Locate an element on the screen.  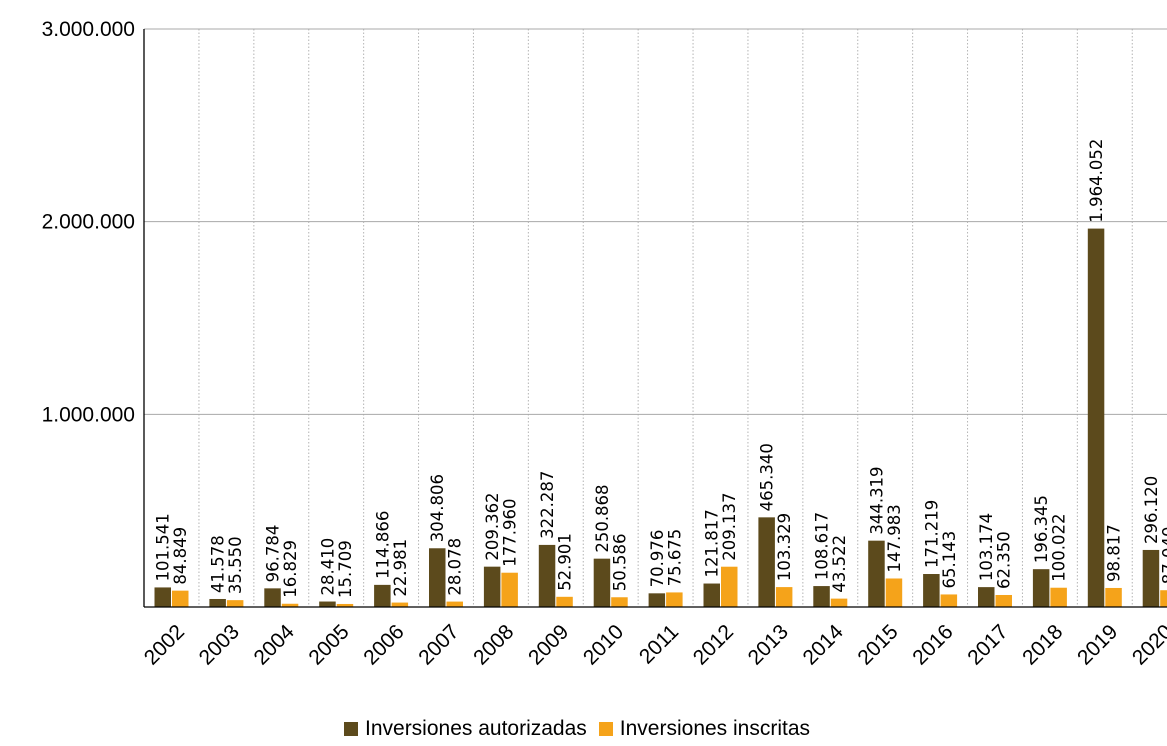
y-axis-ticks: 3.000.000 2.000.000 1.000.000 is located at coordinates (88, 222).